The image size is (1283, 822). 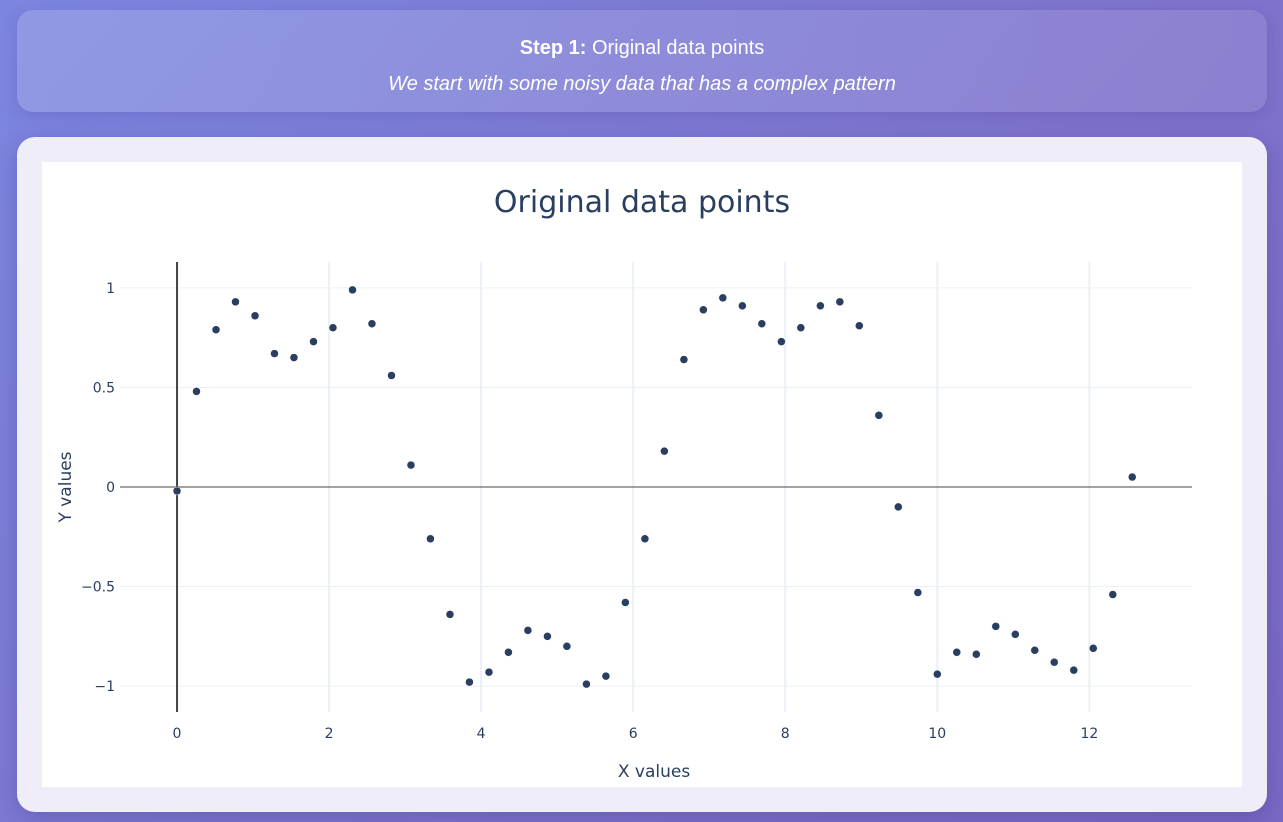 What do you see at coordinates (654, 772) in the screenshot?
I see `x-axis-label: X values` at bounding box center [654, 772].